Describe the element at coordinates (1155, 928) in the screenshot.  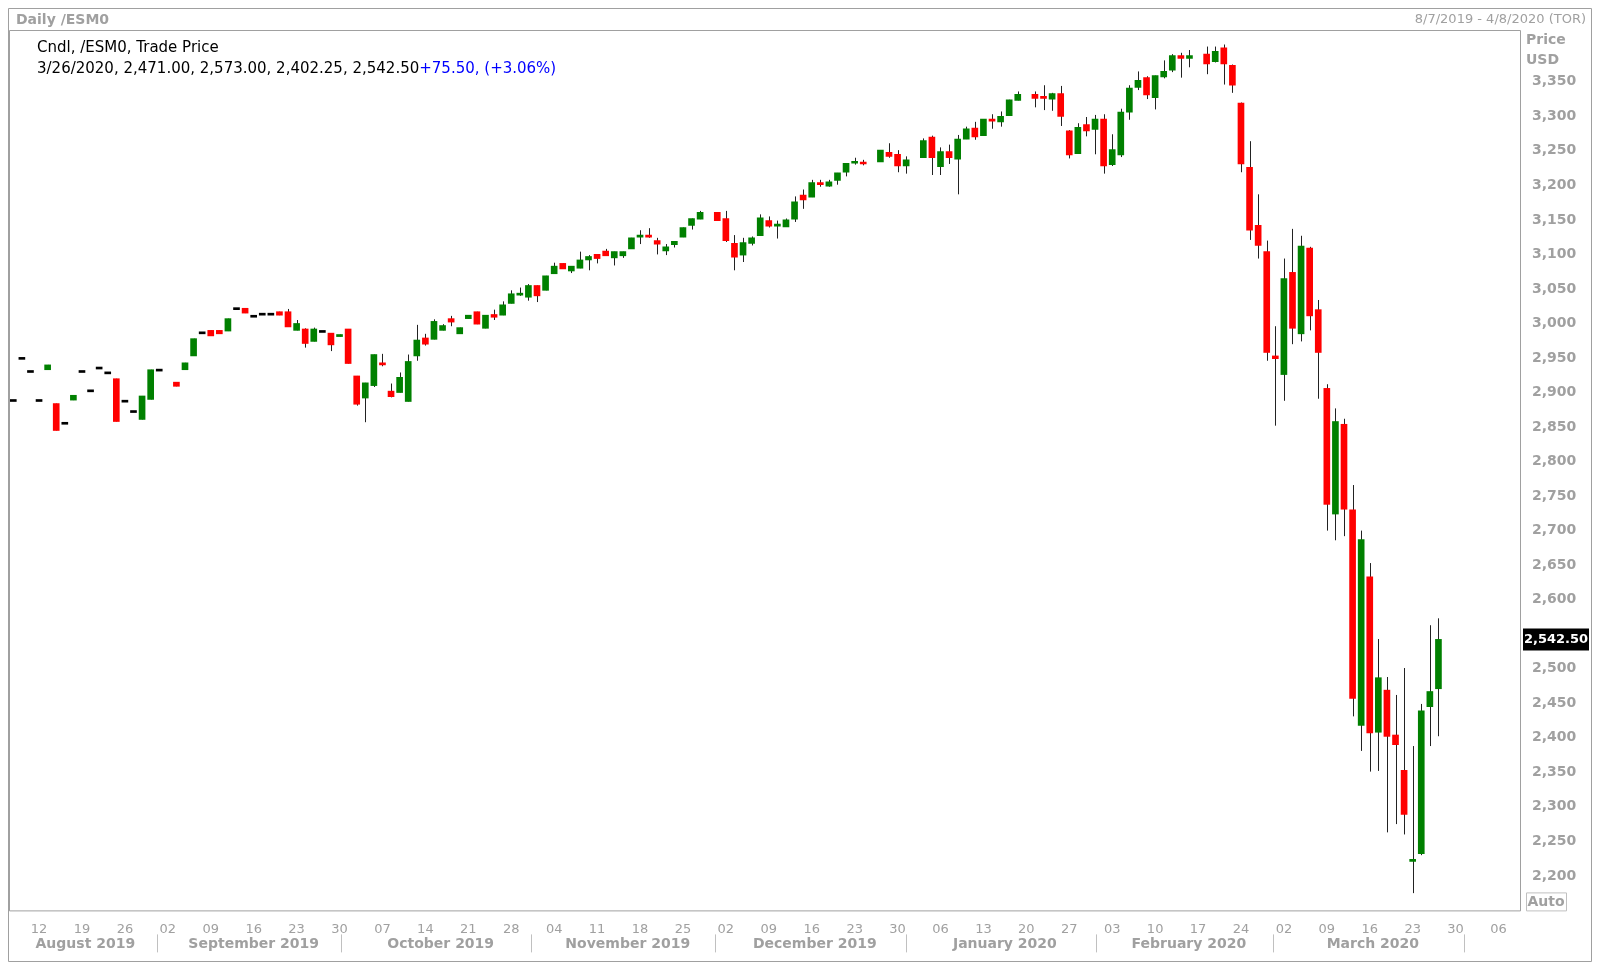
I see `x-tick-label: 10` at that location.